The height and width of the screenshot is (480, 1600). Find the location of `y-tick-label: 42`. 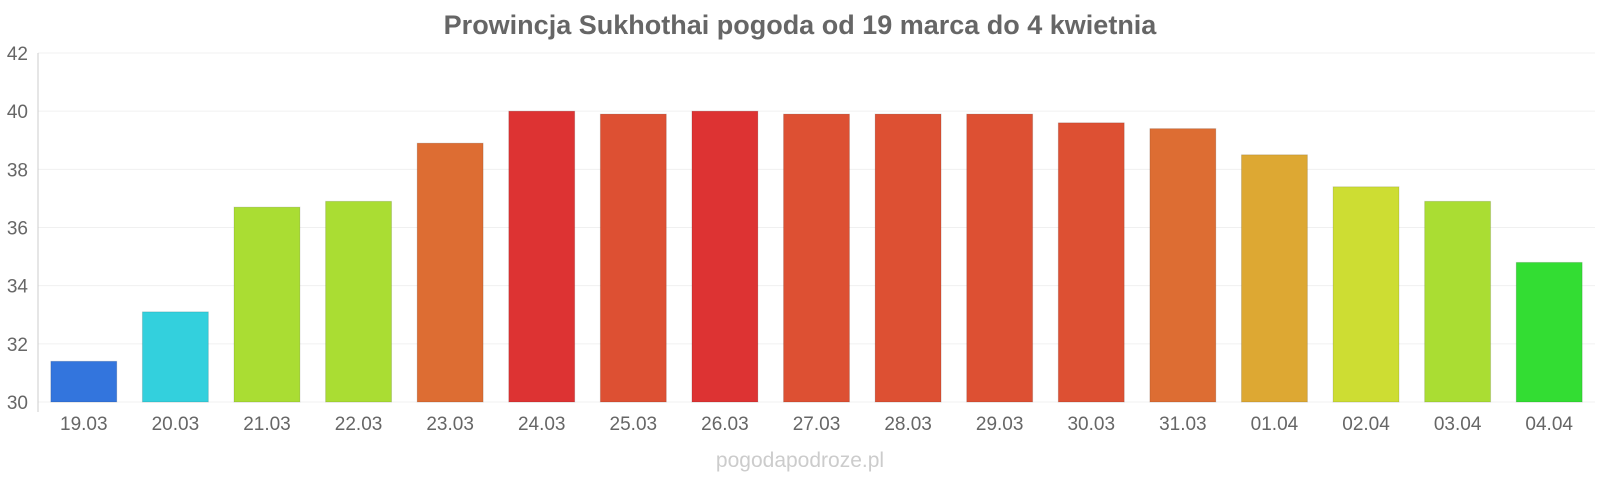

y-tick-label: 42 is located at coordinates (17, 54).